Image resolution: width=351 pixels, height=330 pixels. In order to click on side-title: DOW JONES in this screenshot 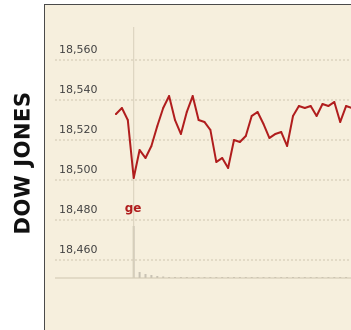, I will do `click(22, 162)`.